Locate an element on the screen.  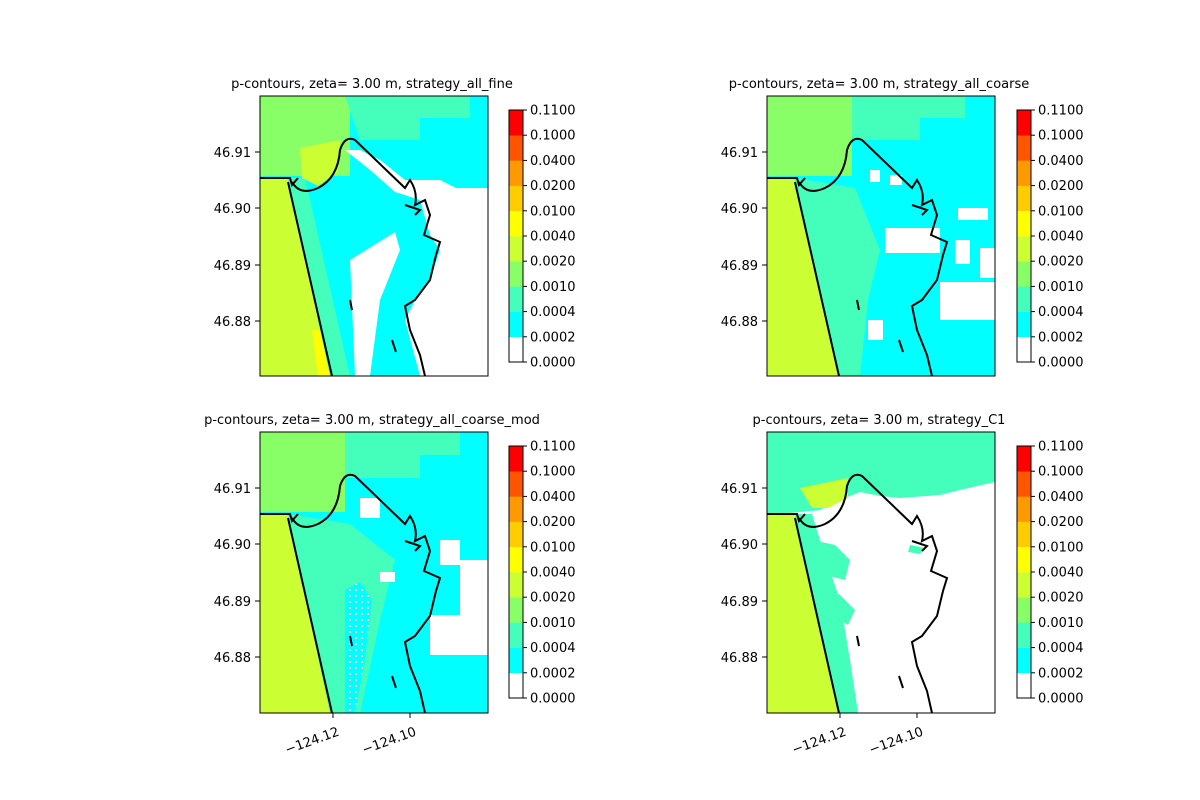
region-speckled is located at coordinates (358, 647).